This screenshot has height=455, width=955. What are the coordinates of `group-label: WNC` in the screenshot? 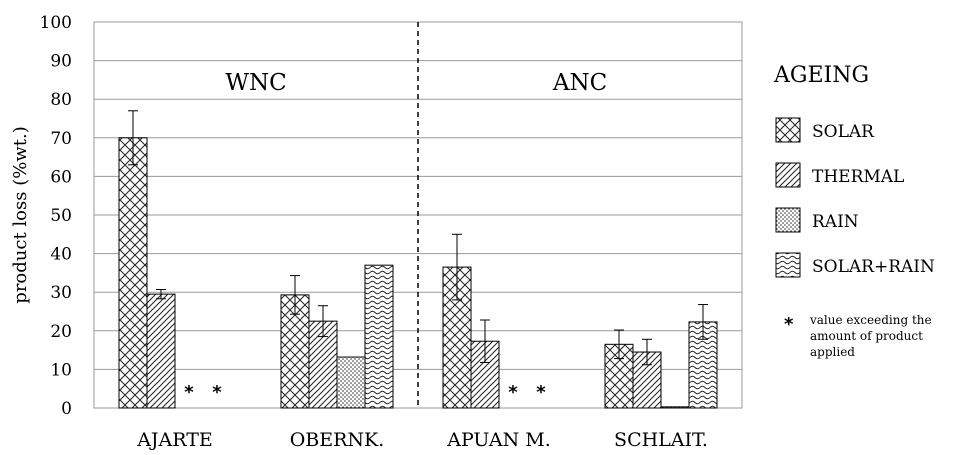 It's located at (255, 83).